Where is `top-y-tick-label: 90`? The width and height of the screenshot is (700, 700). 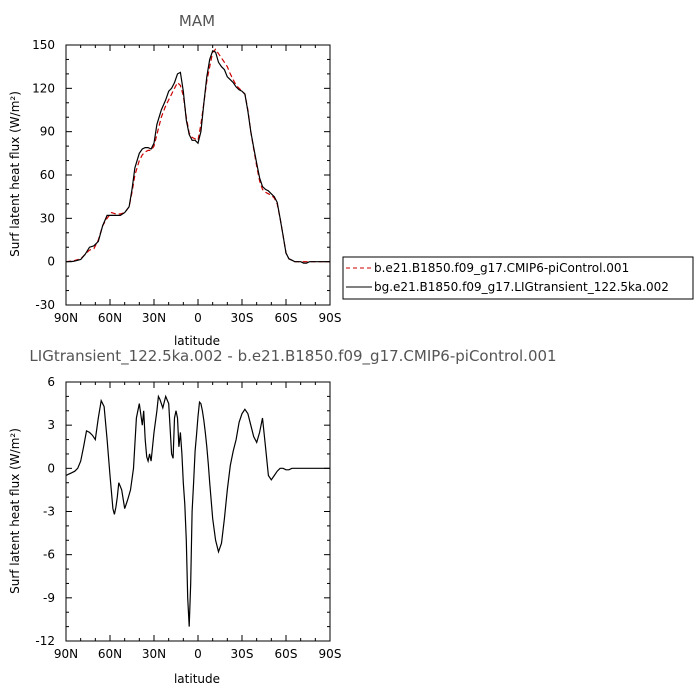
top-y-tick-label: 90 is located at coordinates (47, 132).